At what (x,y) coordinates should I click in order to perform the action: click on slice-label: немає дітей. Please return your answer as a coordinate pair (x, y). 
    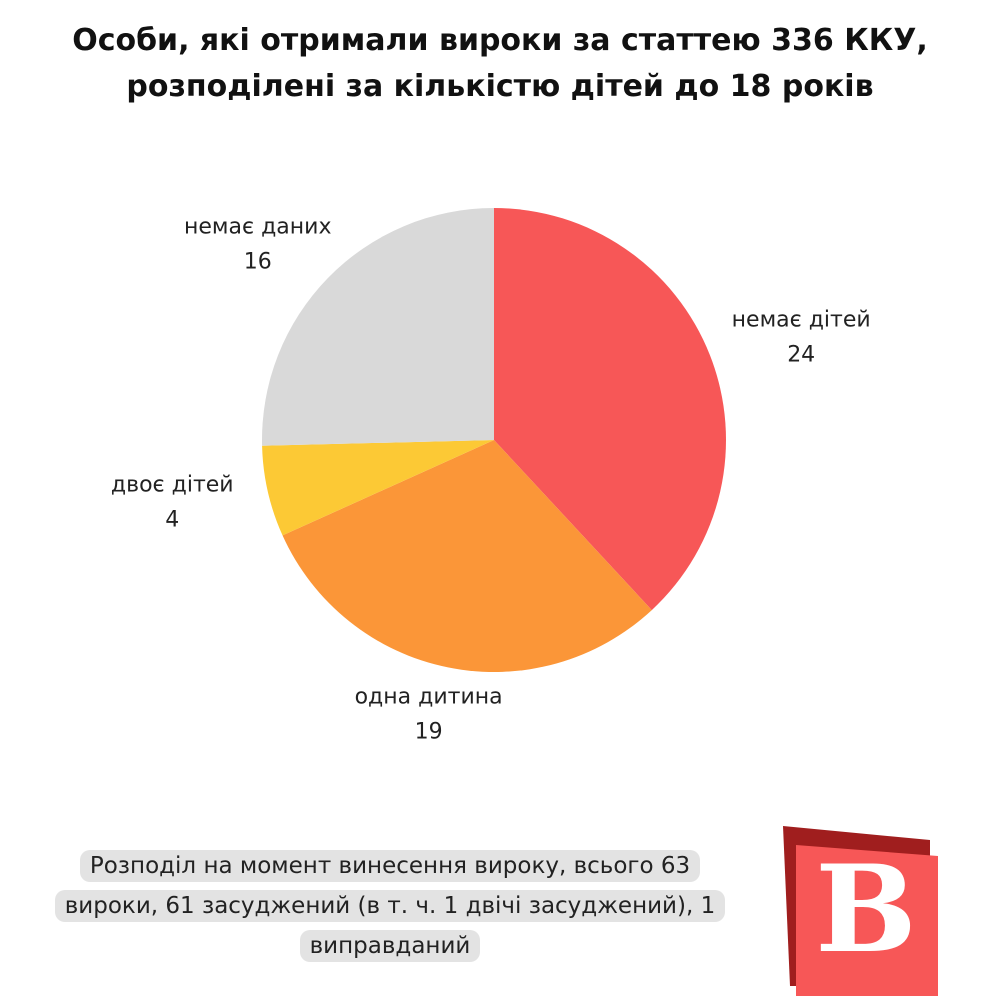
    Looking at the image, I should click on (801, 320).